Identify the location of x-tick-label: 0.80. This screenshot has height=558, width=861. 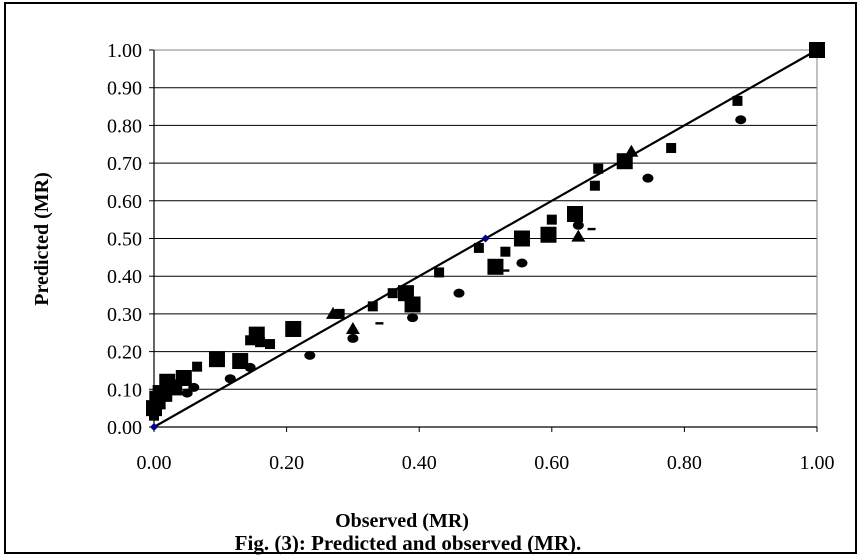
(684, 463).